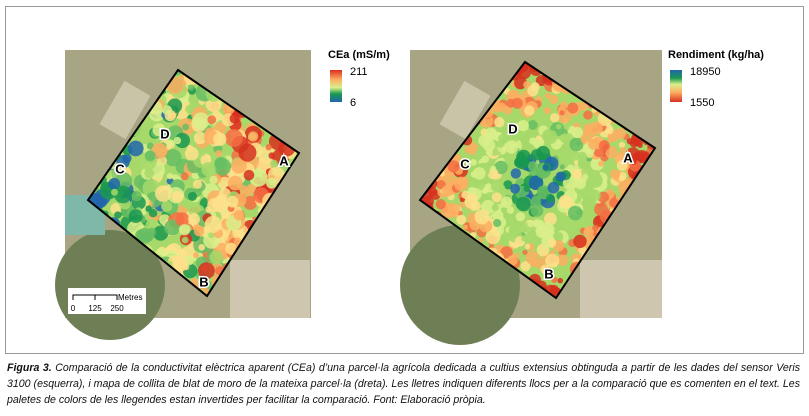 The width and height of the screenshot is (809, 416). What do you see at coordinates (29, 368) in the screenshot?
I see `caption-label: Figura 3.` at bounding box center [29, 368].